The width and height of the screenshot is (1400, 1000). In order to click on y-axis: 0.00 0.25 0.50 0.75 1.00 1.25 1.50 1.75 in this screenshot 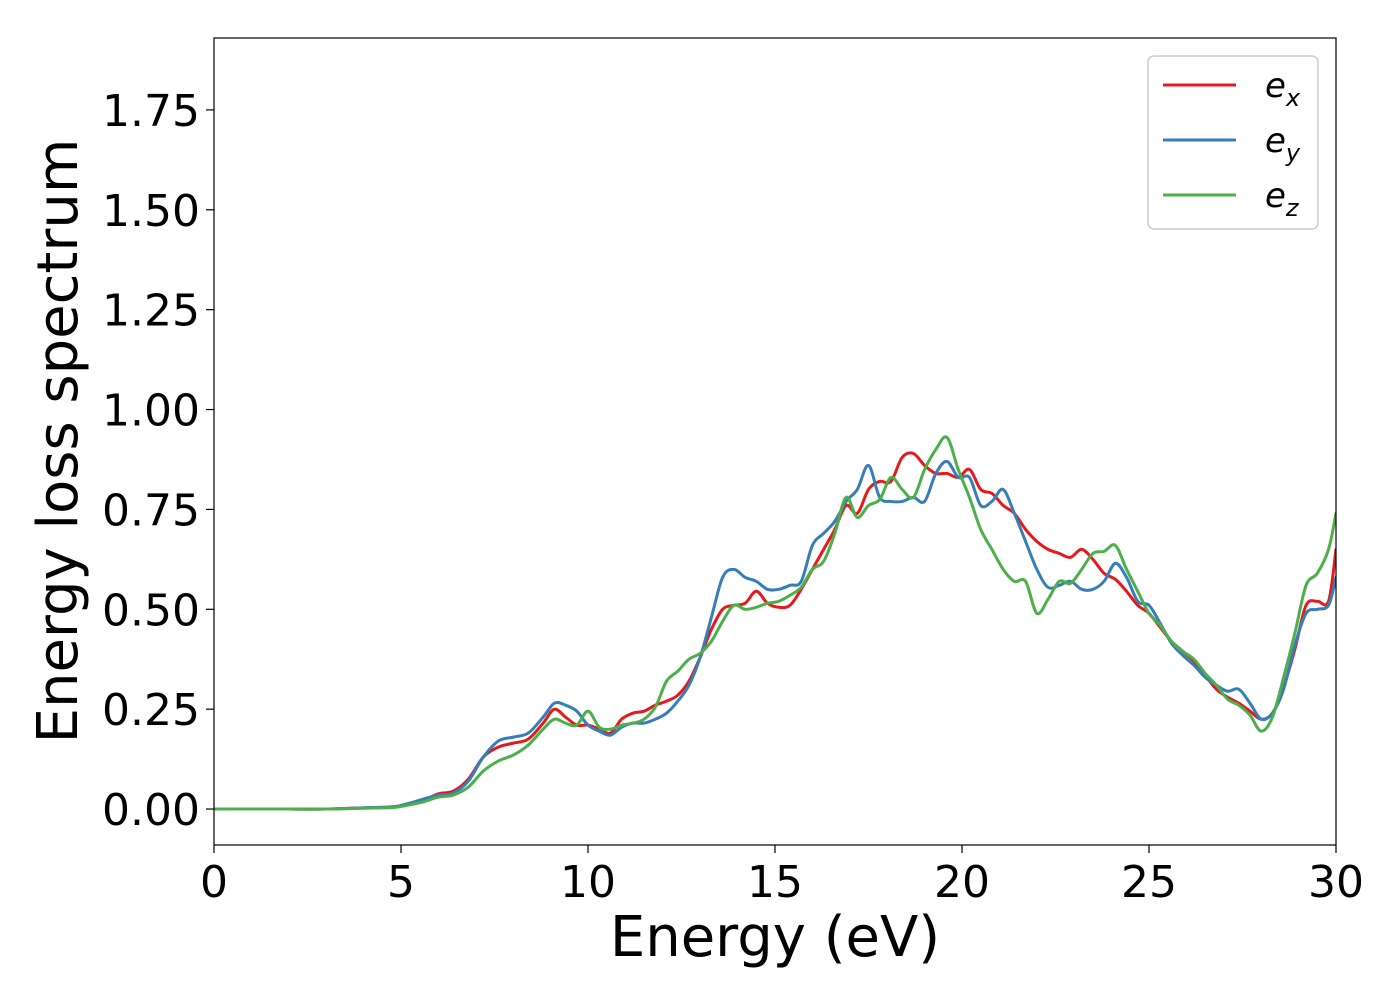, I will do `click(158, 461)`.